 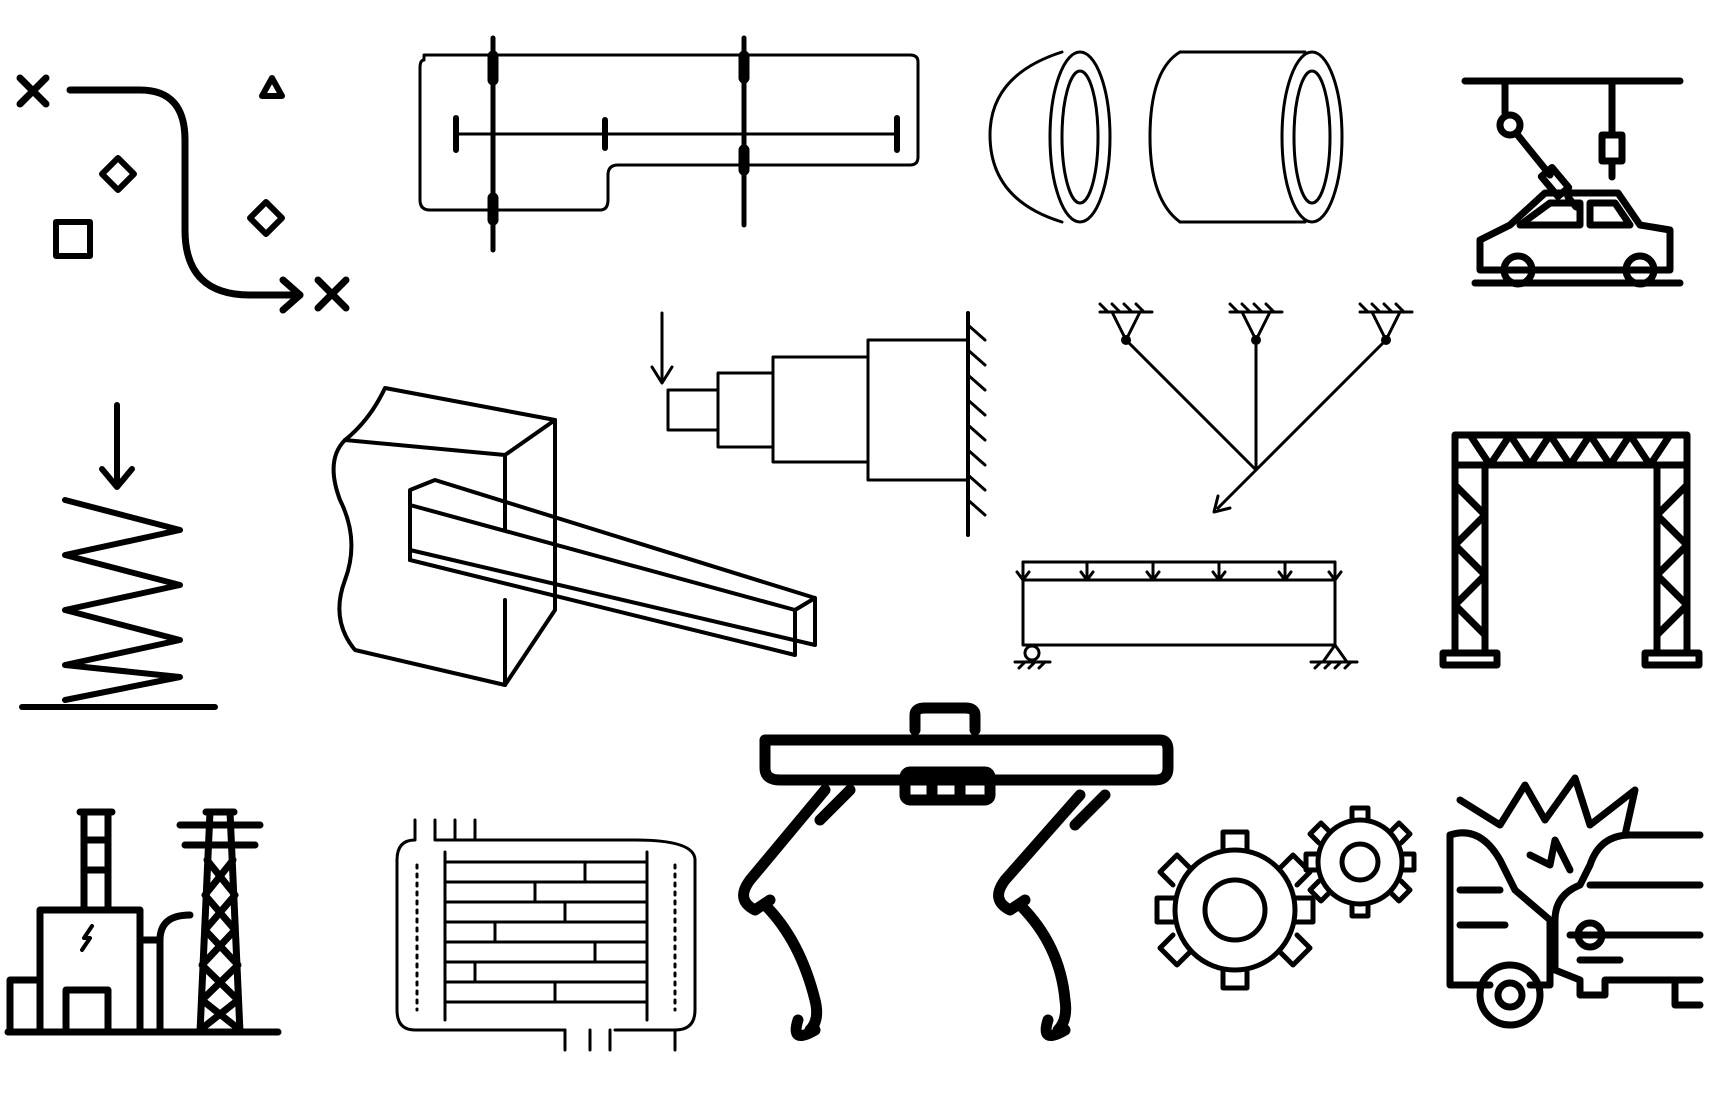 I want to click on compression-spring-icon, so click(x=118, y=556).